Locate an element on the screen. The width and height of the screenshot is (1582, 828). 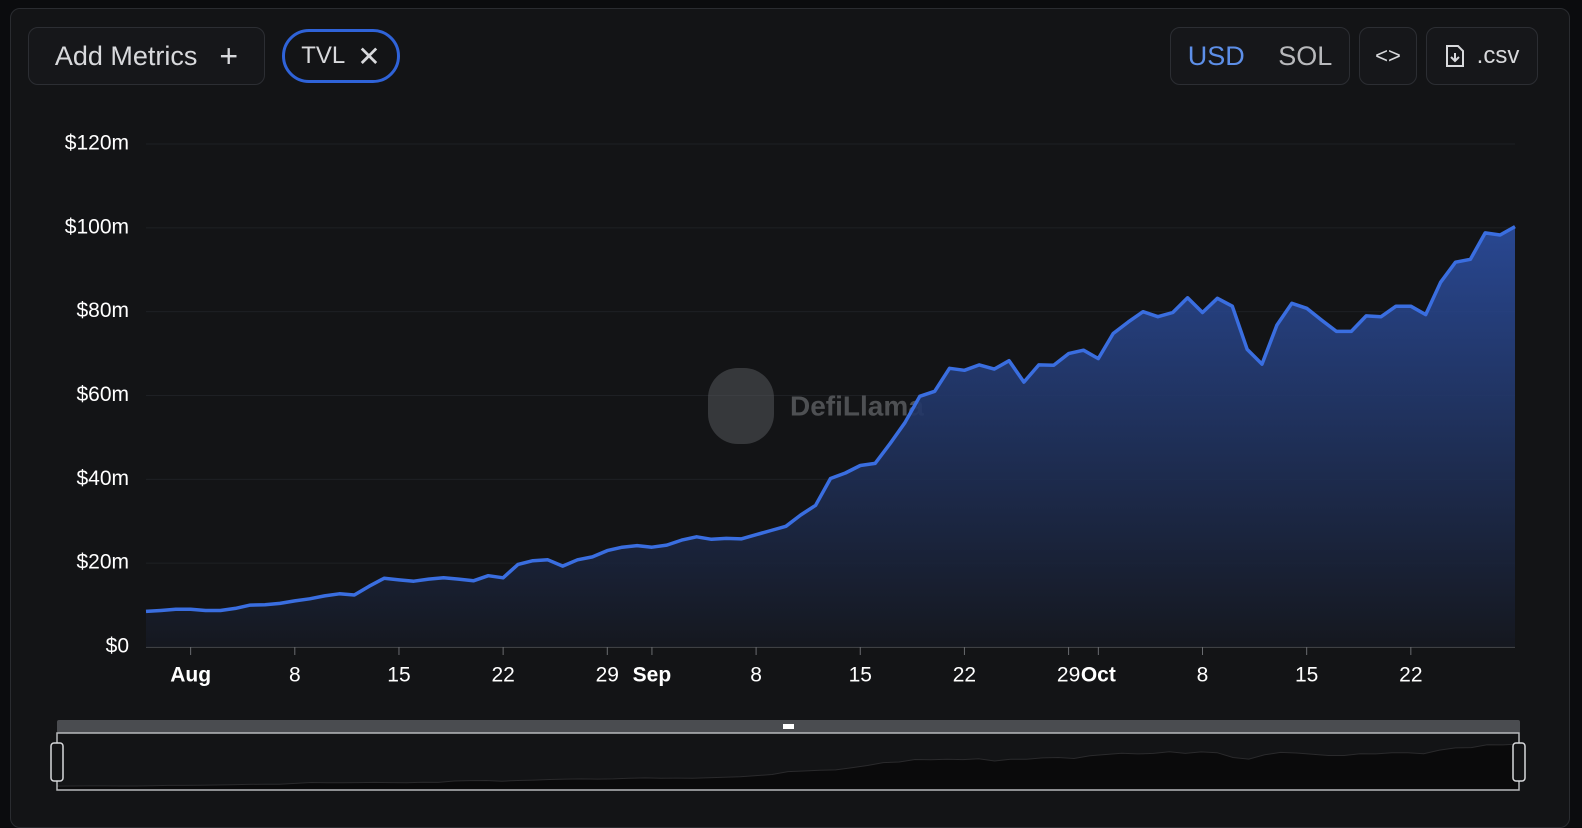
minimap-area is located at coordinates (788, 767).